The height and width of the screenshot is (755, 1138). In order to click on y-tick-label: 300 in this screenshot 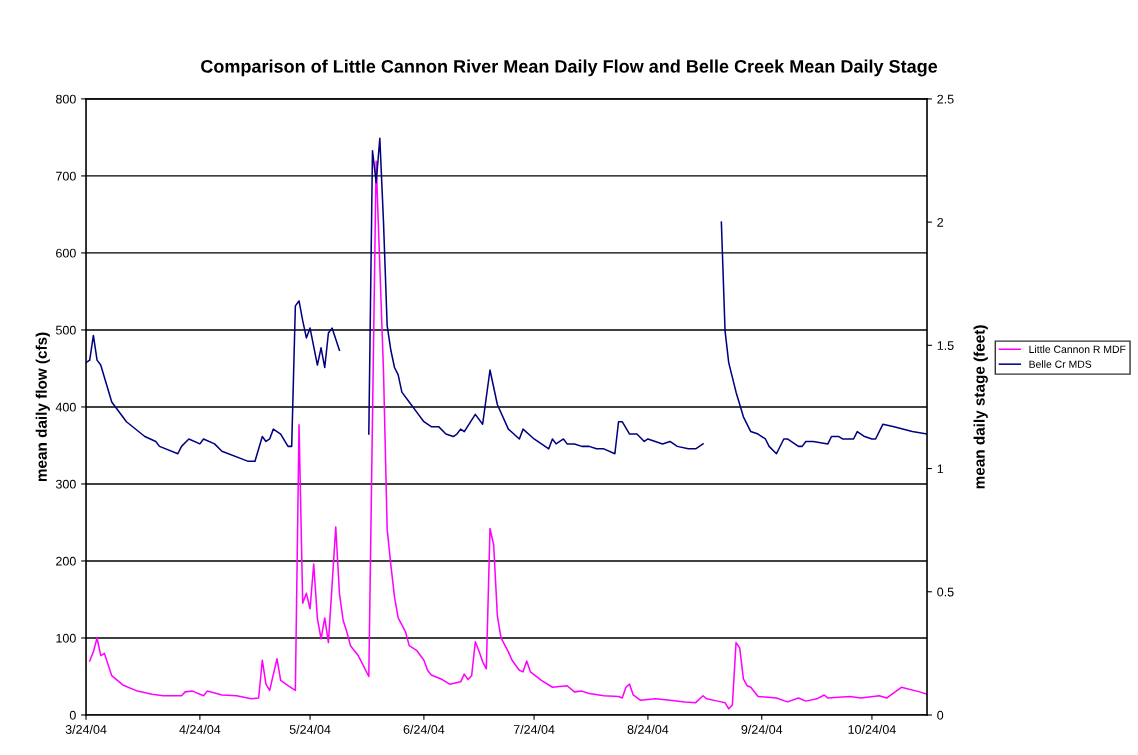, I will do `click(65, 484)`.